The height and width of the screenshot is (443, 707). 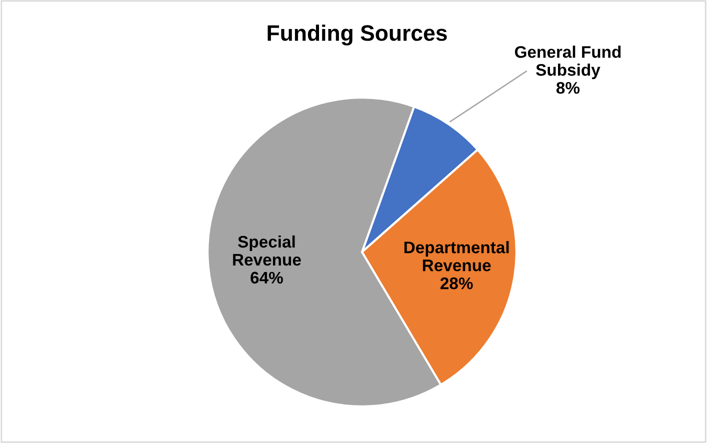 I want to click on slice-label: Departmental Revenue, so click(x=456, y=256).